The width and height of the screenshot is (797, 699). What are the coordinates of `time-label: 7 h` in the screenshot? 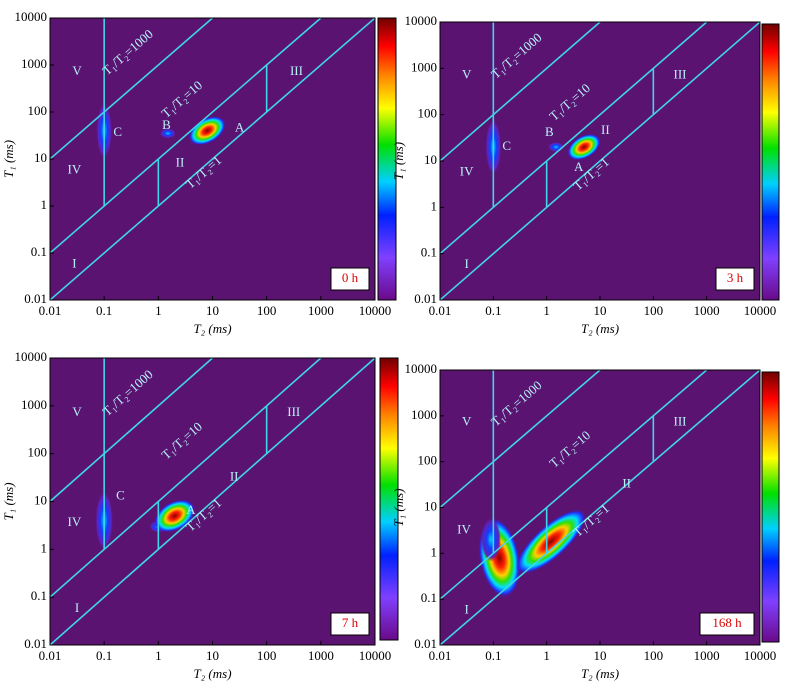 It's located at (350, 622).